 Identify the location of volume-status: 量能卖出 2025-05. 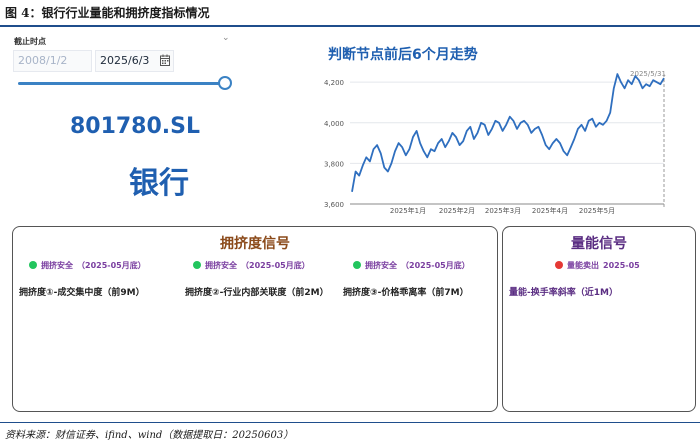
(597, 265).